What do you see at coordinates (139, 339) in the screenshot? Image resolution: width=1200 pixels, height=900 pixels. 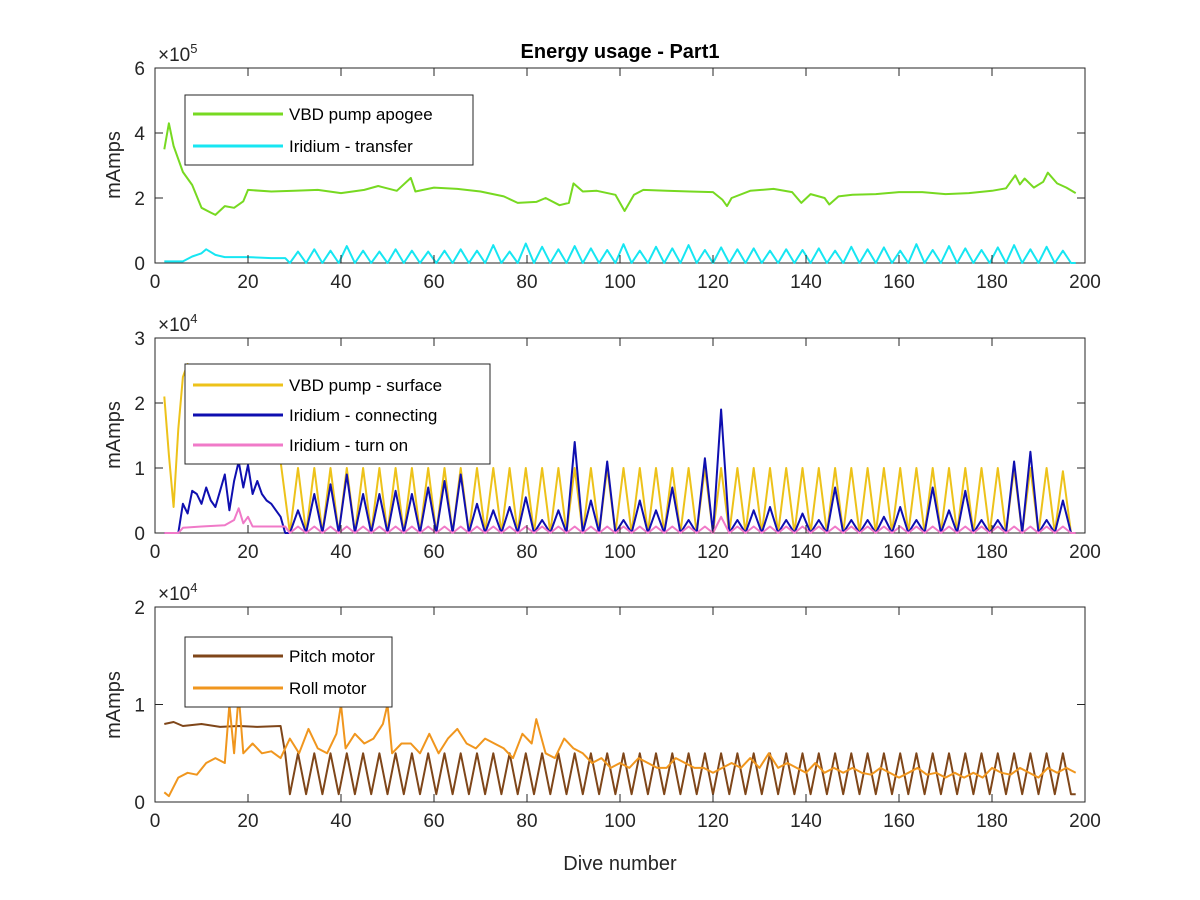 I see `y-tick-label: 3` at bounding box center [139, 339].